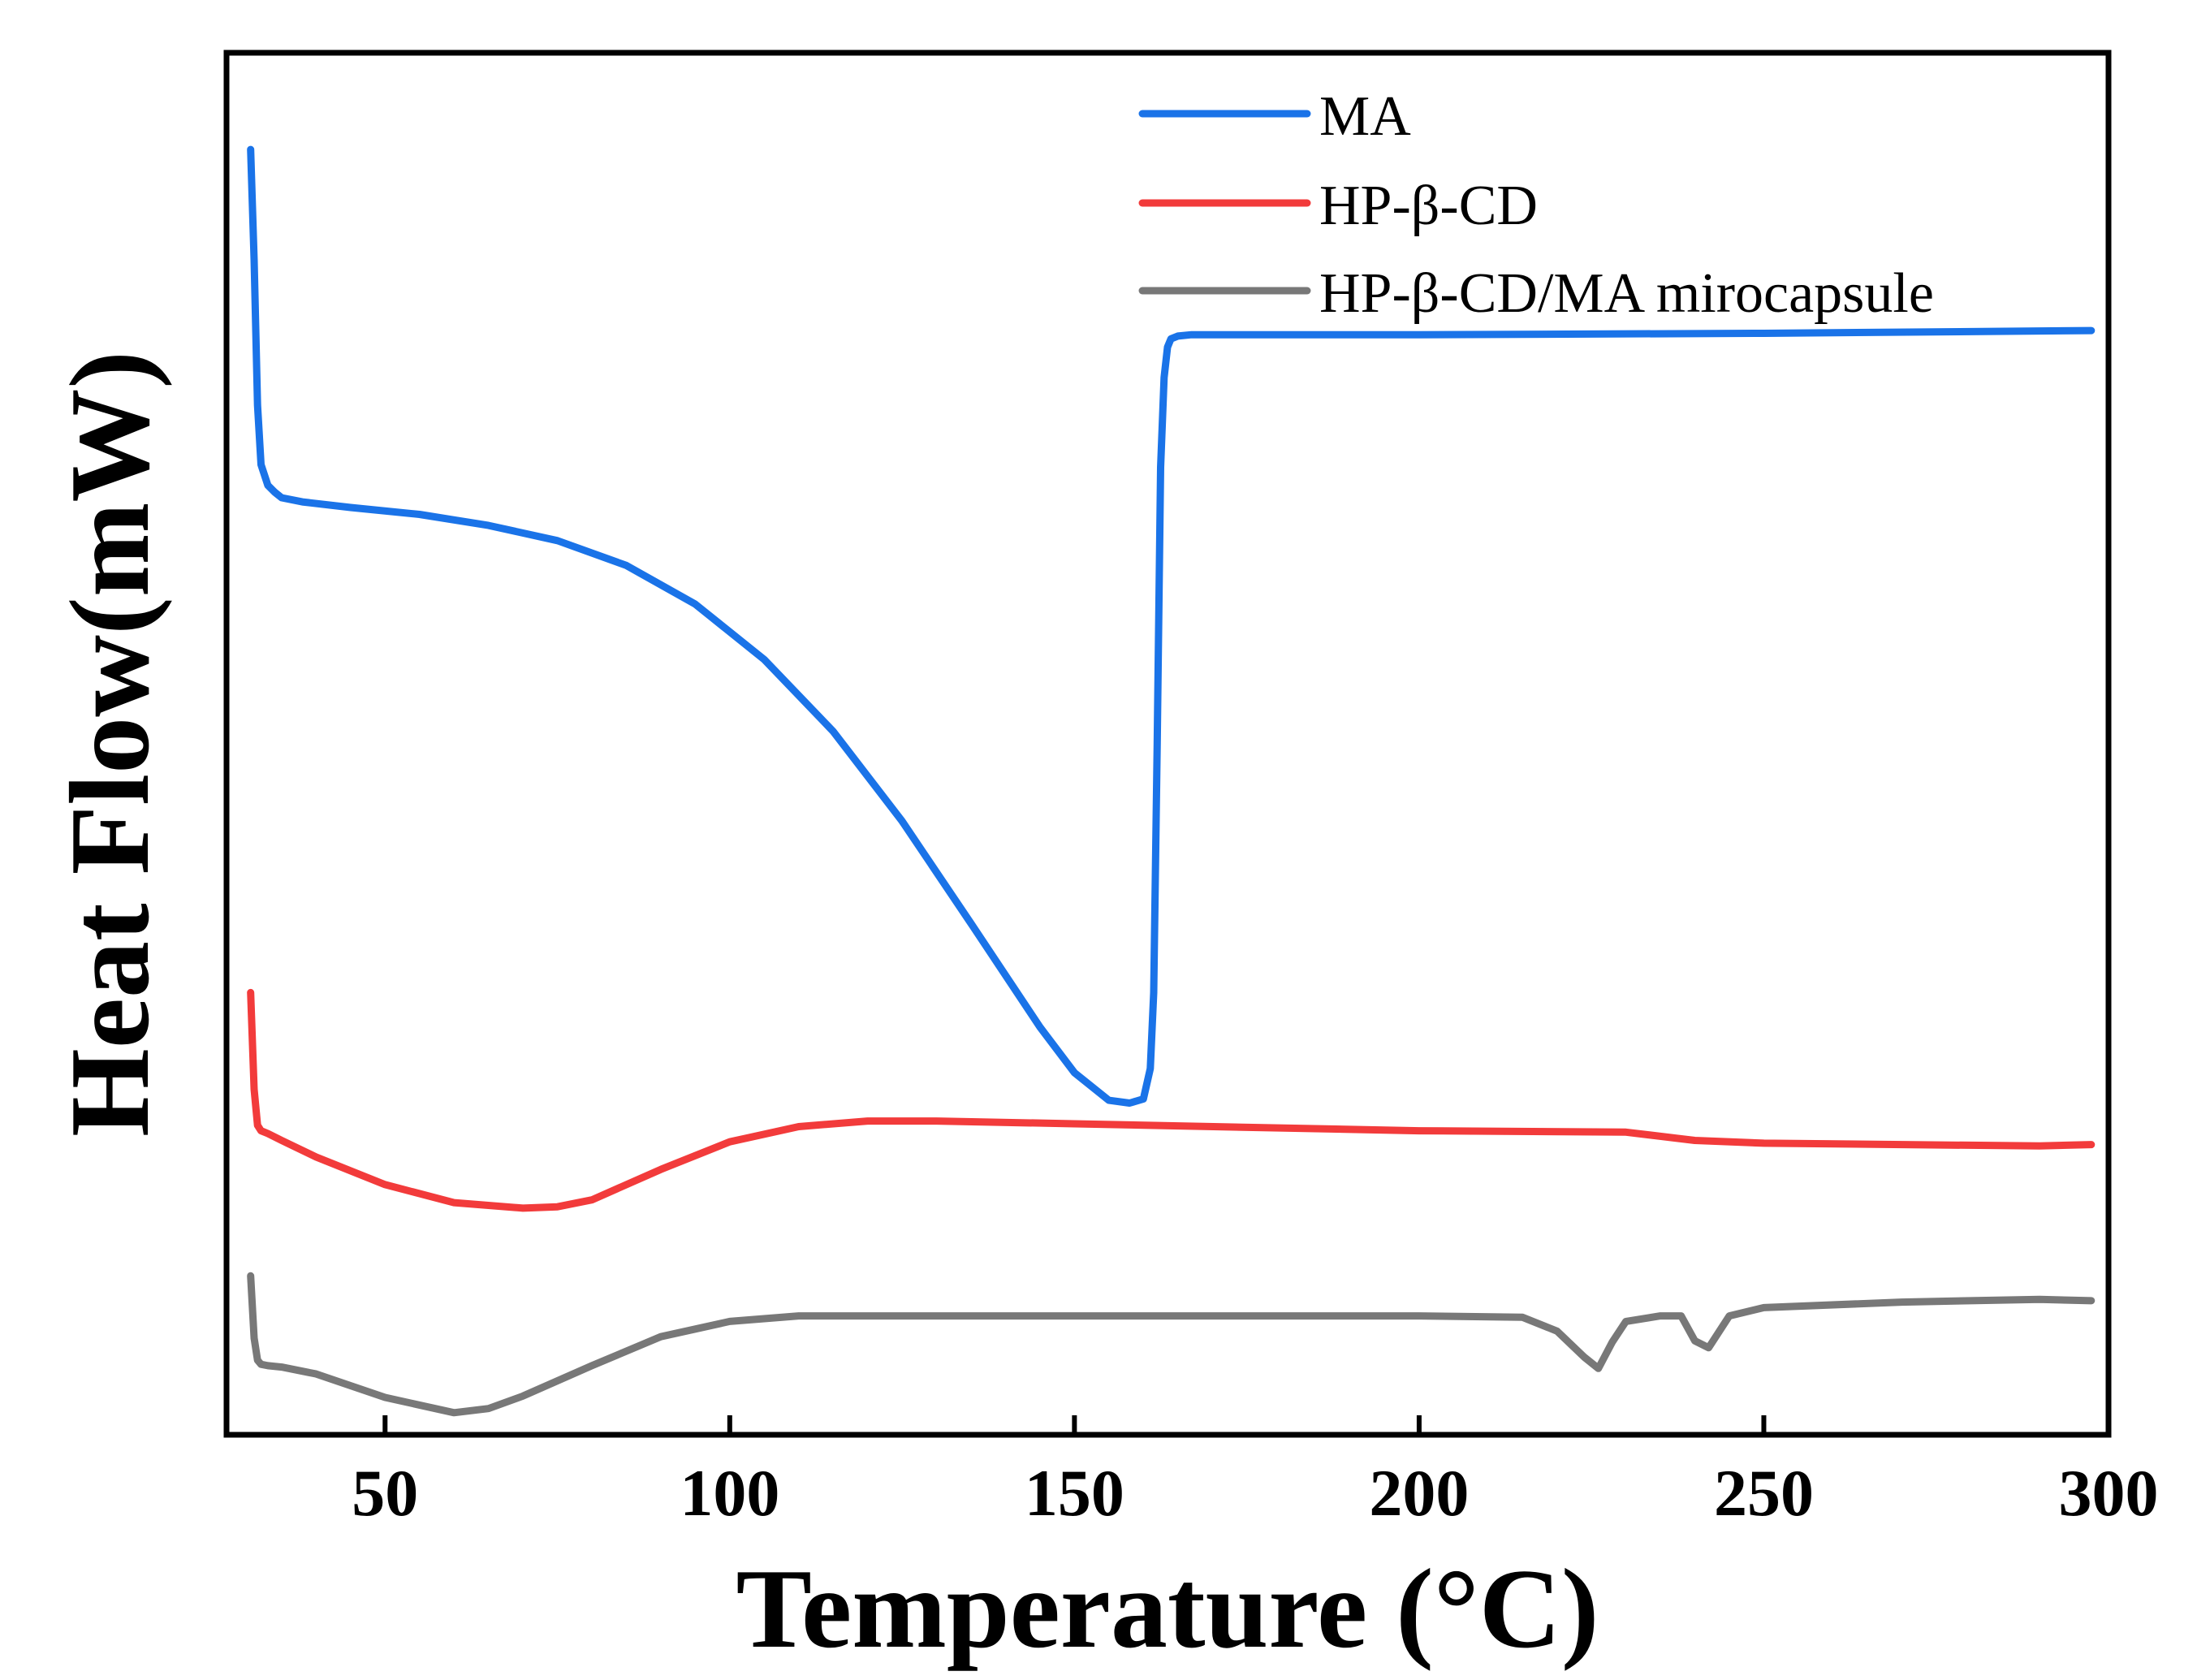 This screenshot has width=2197, height=1680. I want to click on x-tick-label: 150, so click(1074, 1493).